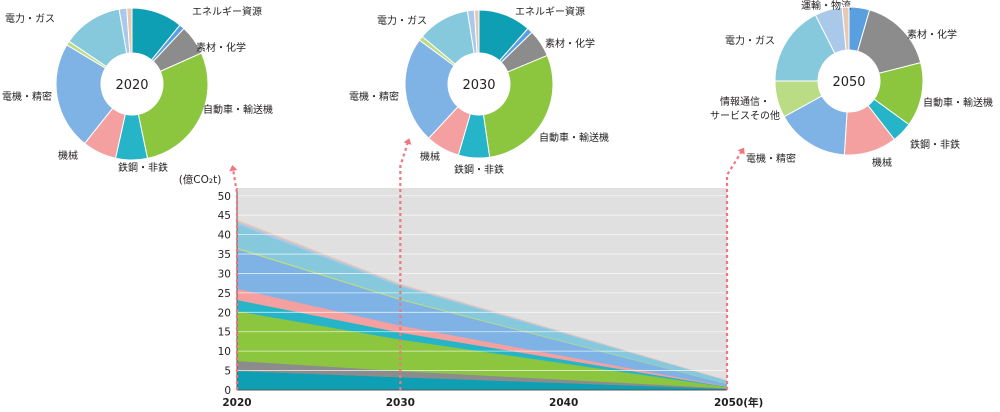 The height and width of the screenshot is (412, 1000). I want to click on x-tick-label: 2030, so click(400, 403).